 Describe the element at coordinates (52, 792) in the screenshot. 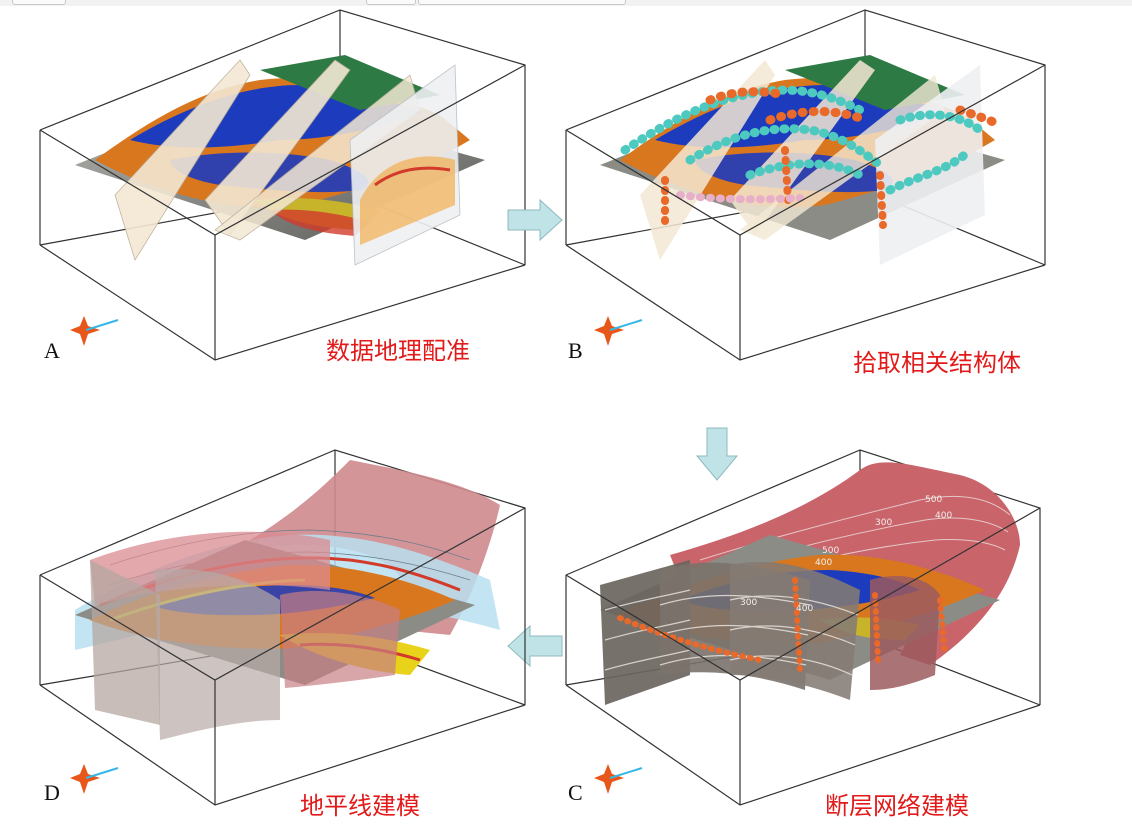

I see `panel-letter: D` at that location.